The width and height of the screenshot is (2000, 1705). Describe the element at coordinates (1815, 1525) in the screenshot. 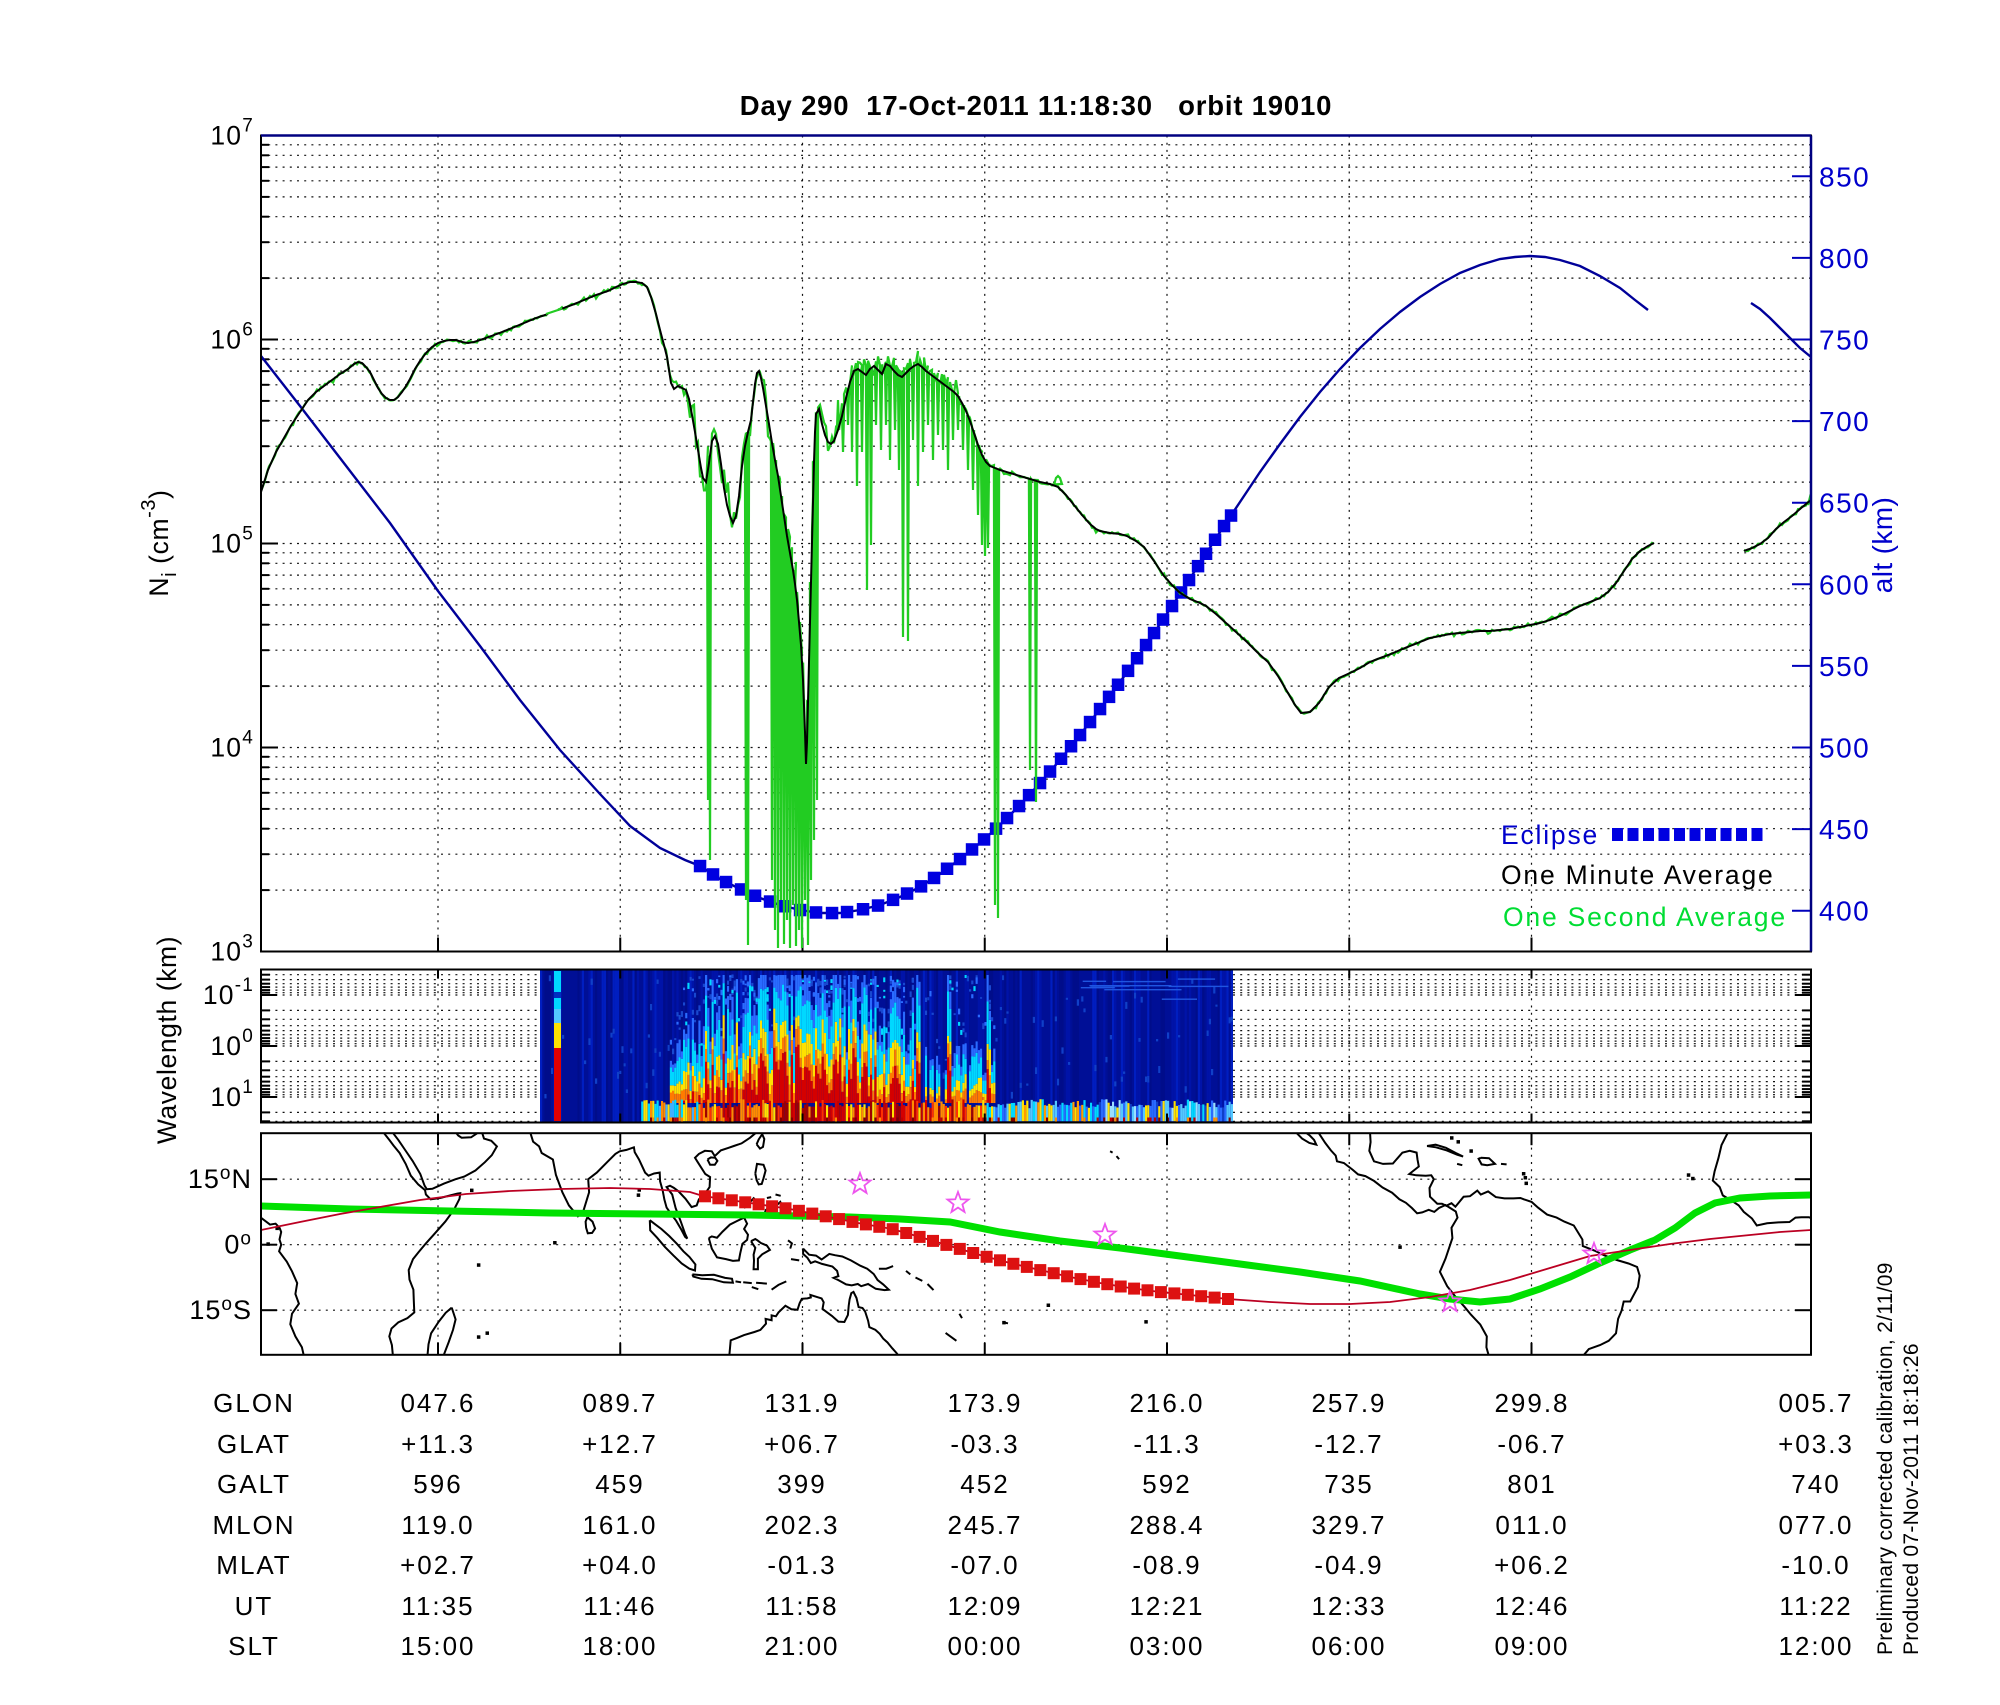

I see `svg-text: 077.0` at that location.